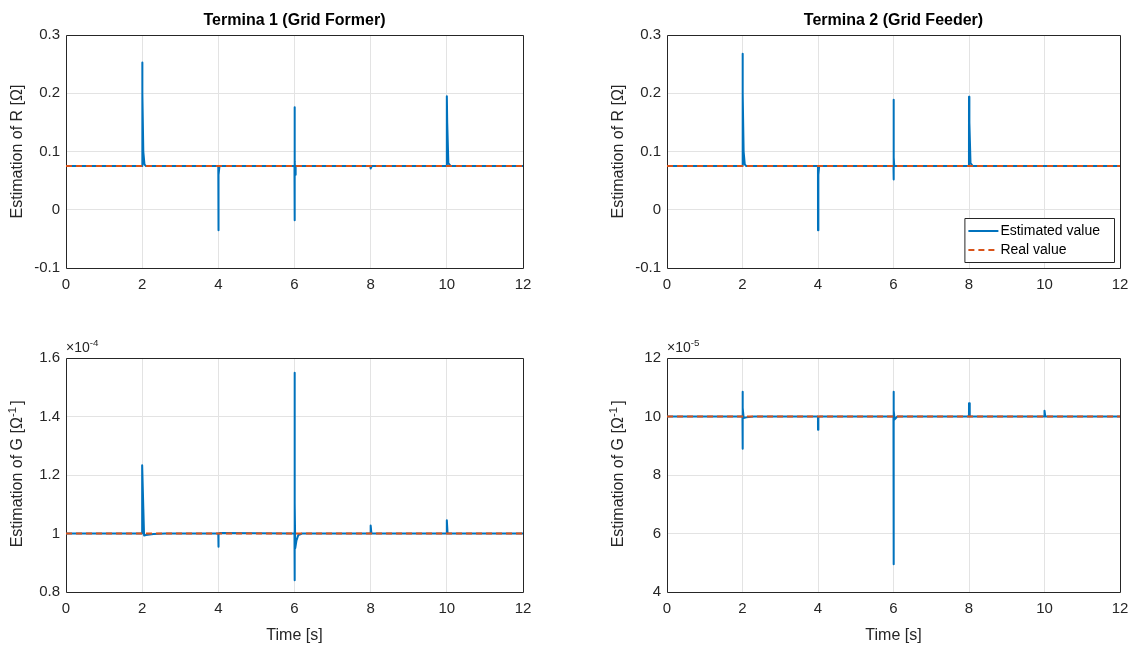 This screenshot has height=647, width=1142. Describe the element at coordinates (294, 19) in the screenshot. I see `chart-title: Termina 1 (Grid Former)` at that location.